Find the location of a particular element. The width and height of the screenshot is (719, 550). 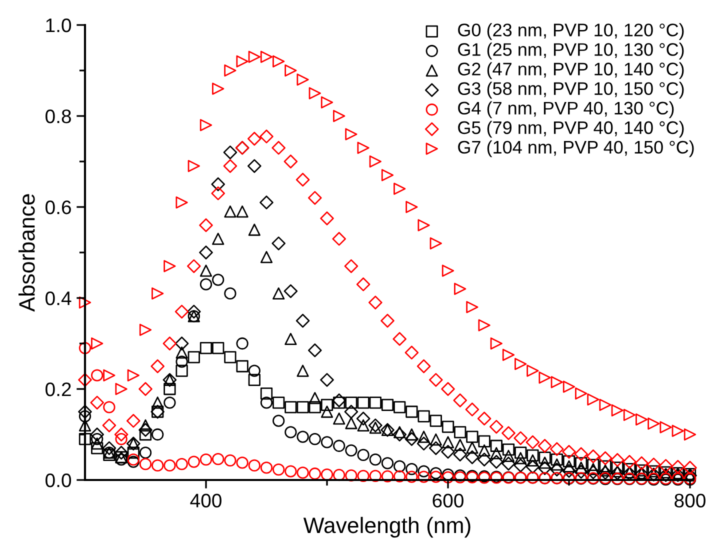

legend-label: G4 (7 nm, PVP 40, 130 °C) is located at coordinates (566, 109).